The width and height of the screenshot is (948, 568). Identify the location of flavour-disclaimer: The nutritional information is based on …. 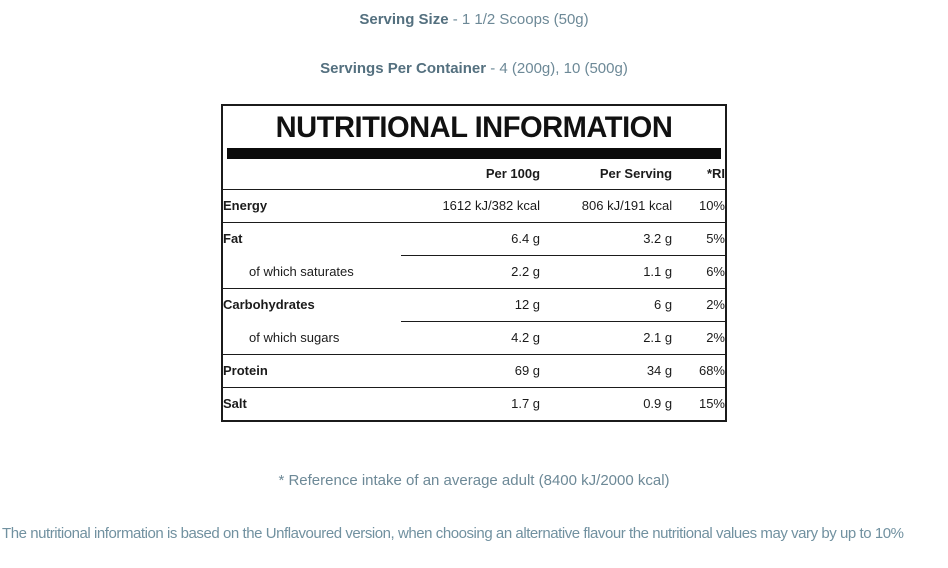
(453, 533).